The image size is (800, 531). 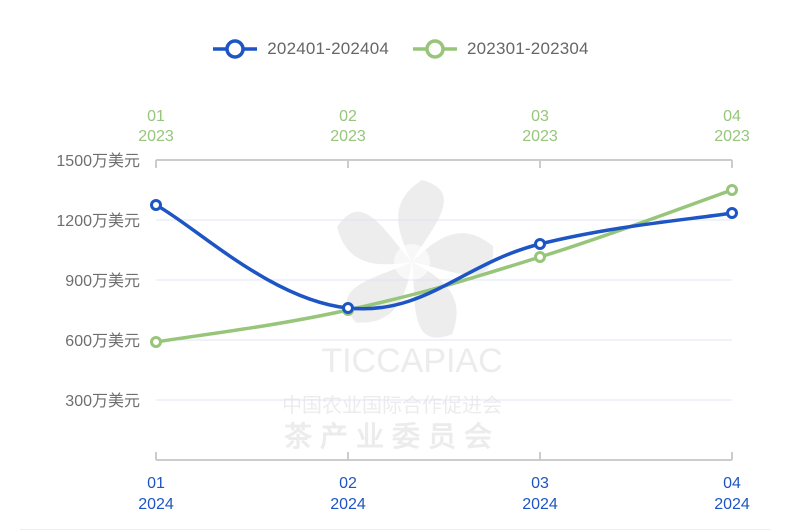 What do you see at coordinates (400, 49) in the screenshot?
I see `legend: 202401-202404 202301-202304` at bounding box center [400, 49].